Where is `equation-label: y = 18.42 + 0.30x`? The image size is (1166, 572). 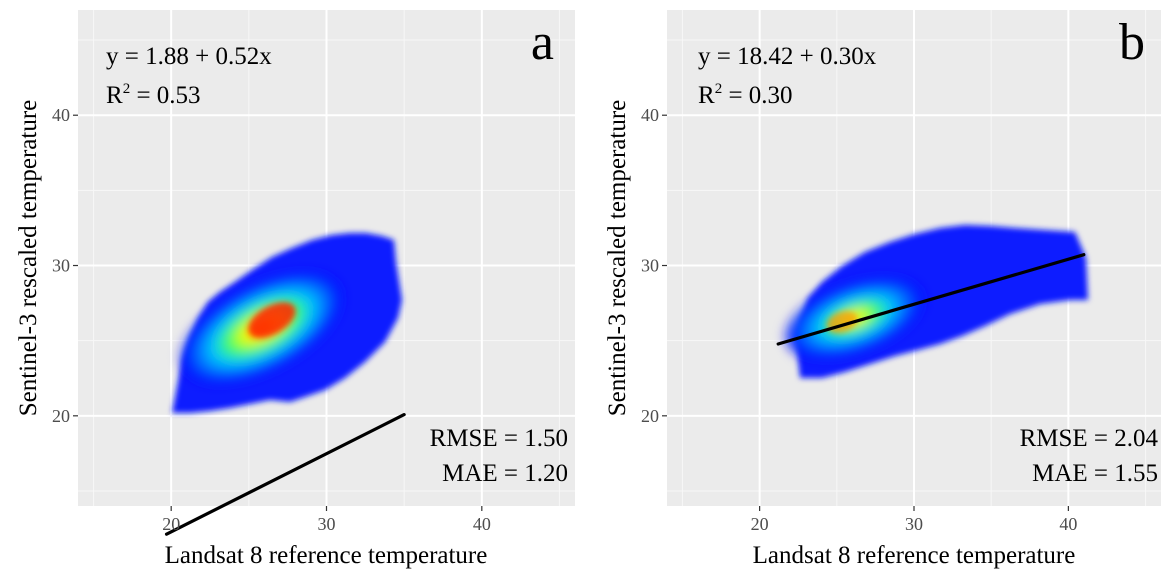 equation-label: y = 18.42 + 0.30x is located at coordinates (787, 56).